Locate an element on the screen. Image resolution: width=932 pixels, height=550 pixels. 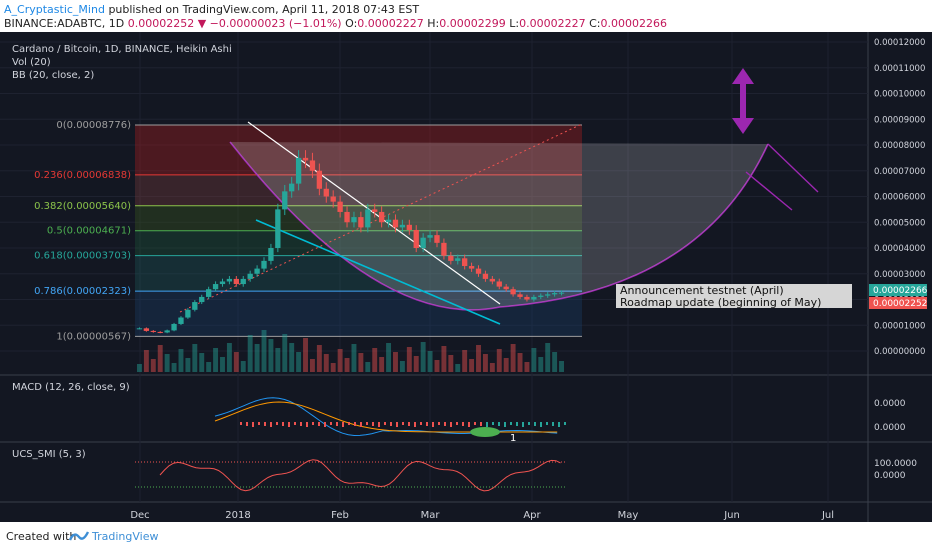
high-label: H: is located at coordinates (433, 23).